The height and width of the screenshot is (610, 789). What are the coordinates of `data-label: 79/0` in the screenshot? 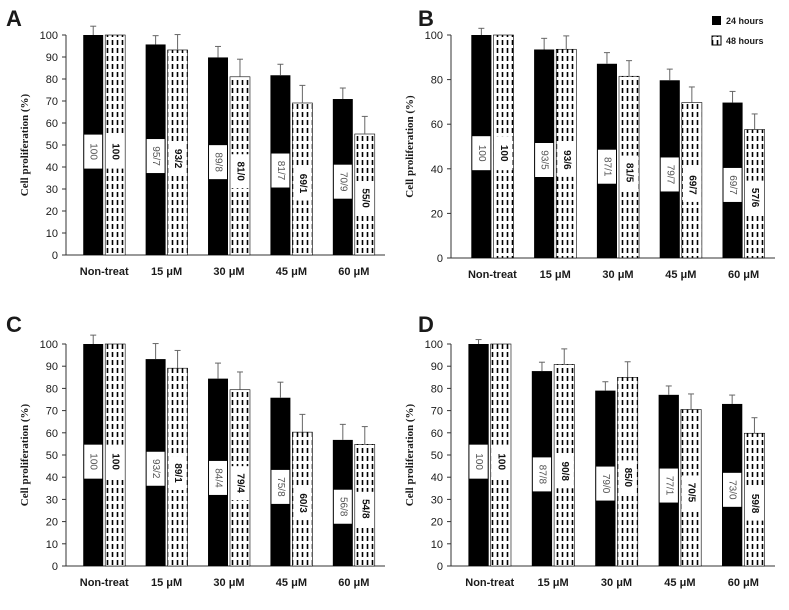 It's located at (605, 484).